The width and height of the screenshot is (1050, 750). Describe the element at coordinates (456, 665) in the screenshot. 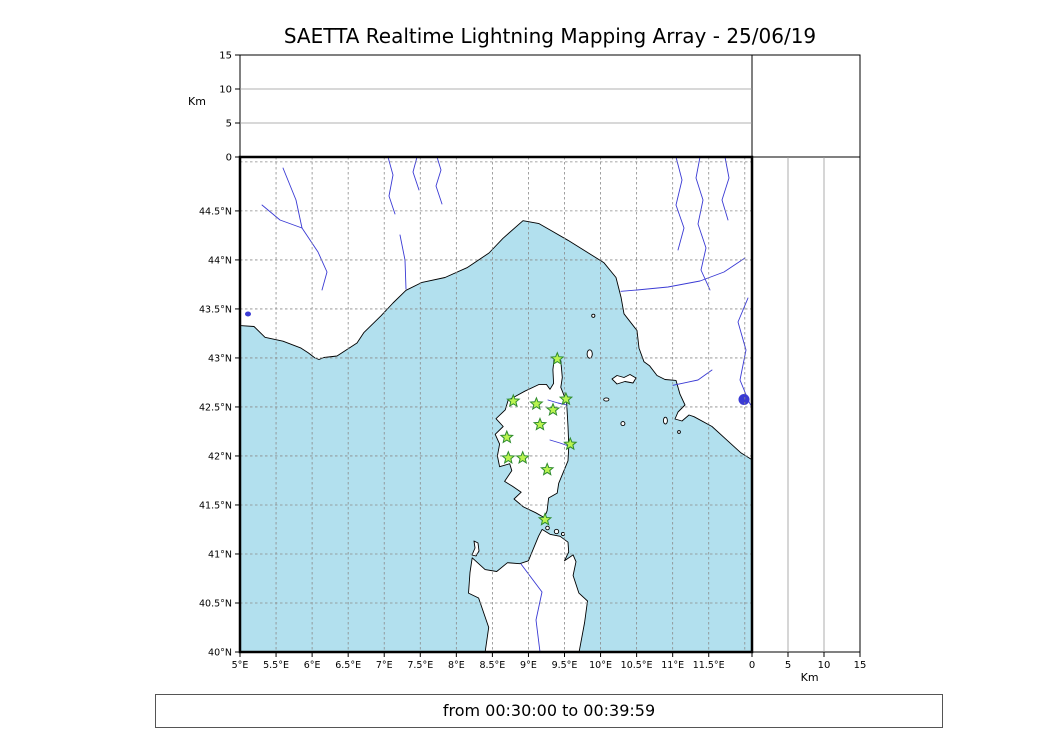

I see `lon-tick-label: 8°E` at that location.